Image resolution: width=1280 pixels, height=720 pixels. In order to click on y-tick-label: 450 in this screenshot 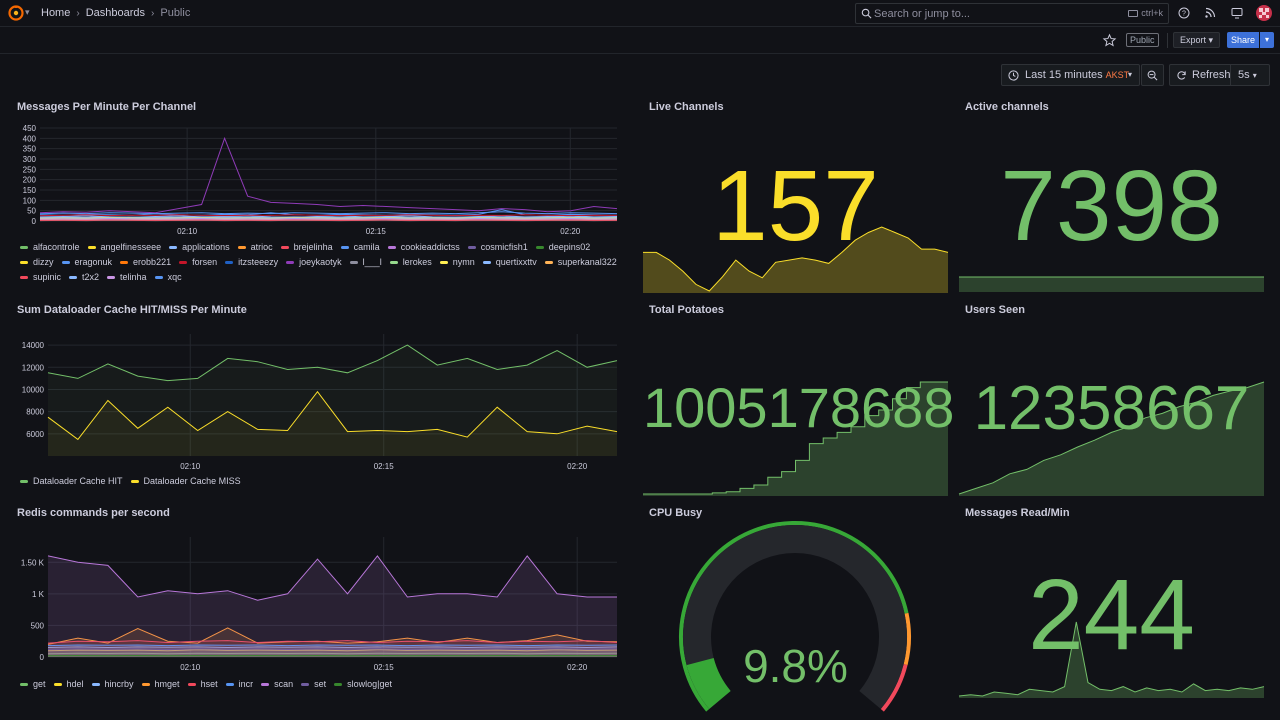, I will do `click(30, 128)`.